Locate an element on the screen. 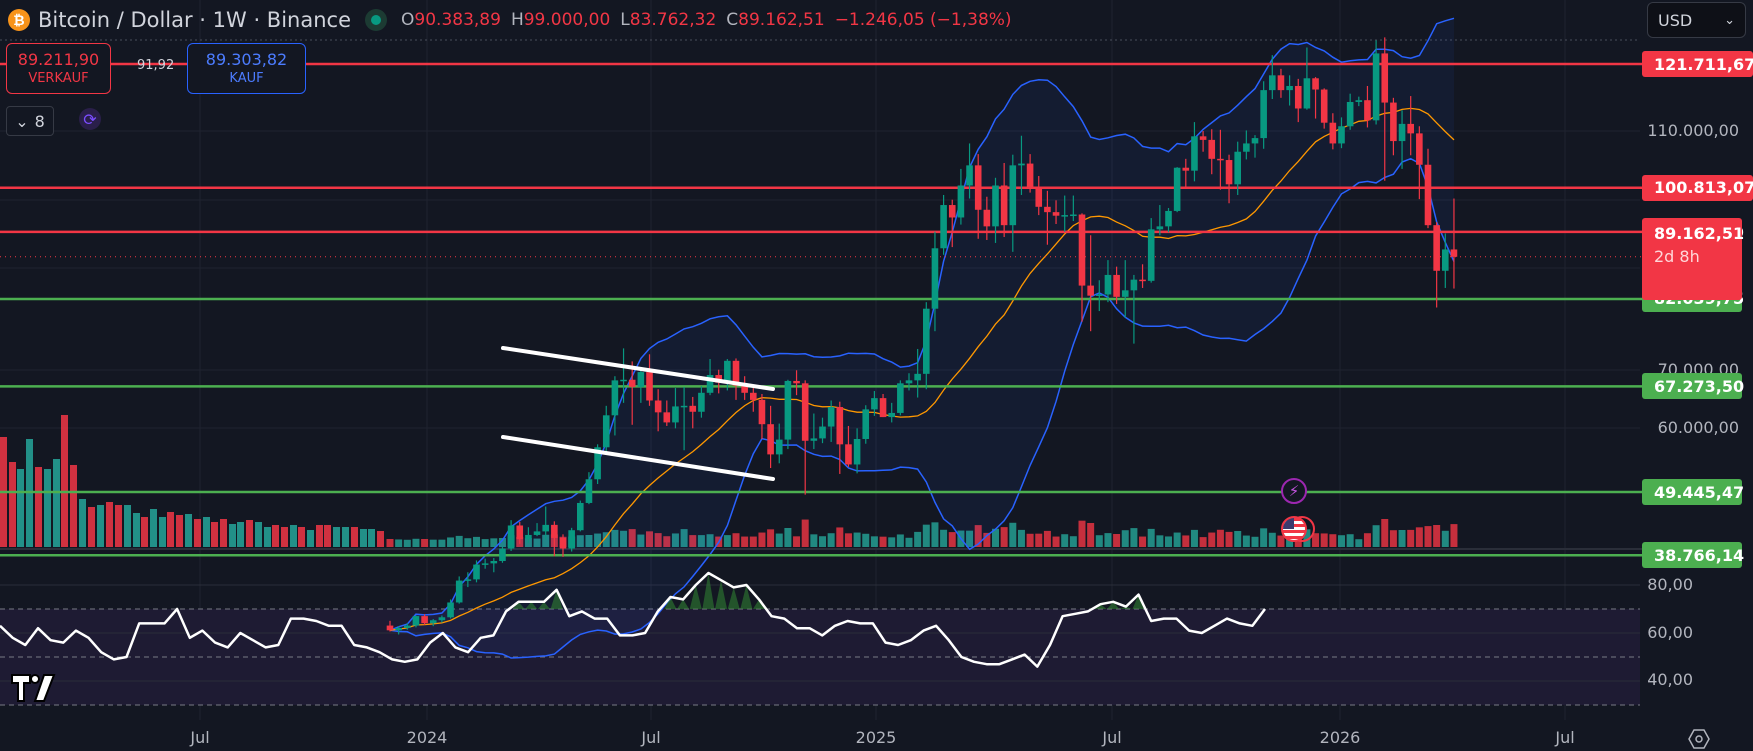 The height and width of the screenshot is (751, 1753). time-axis-label: Jul is located at coordinates (651, 737).